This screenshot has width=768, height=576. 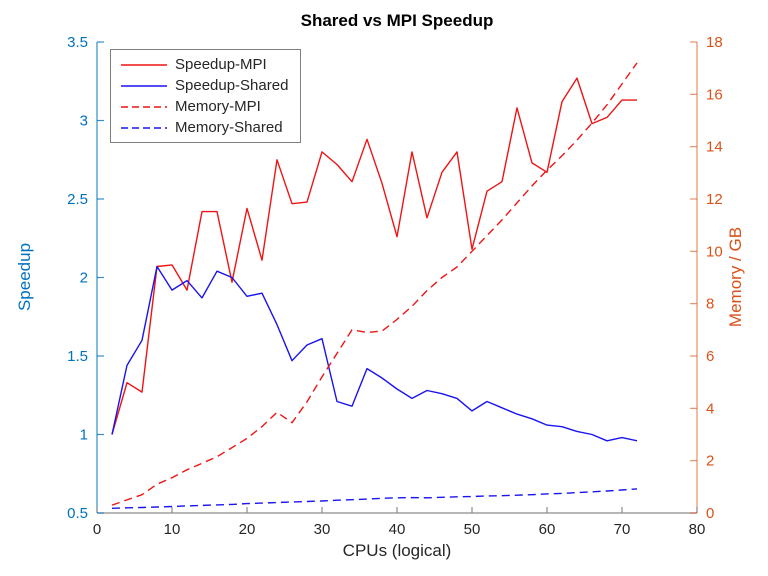 I want to click on legend-item-speedup-shared: Speedup-Shared, so click(x=204, y=85).